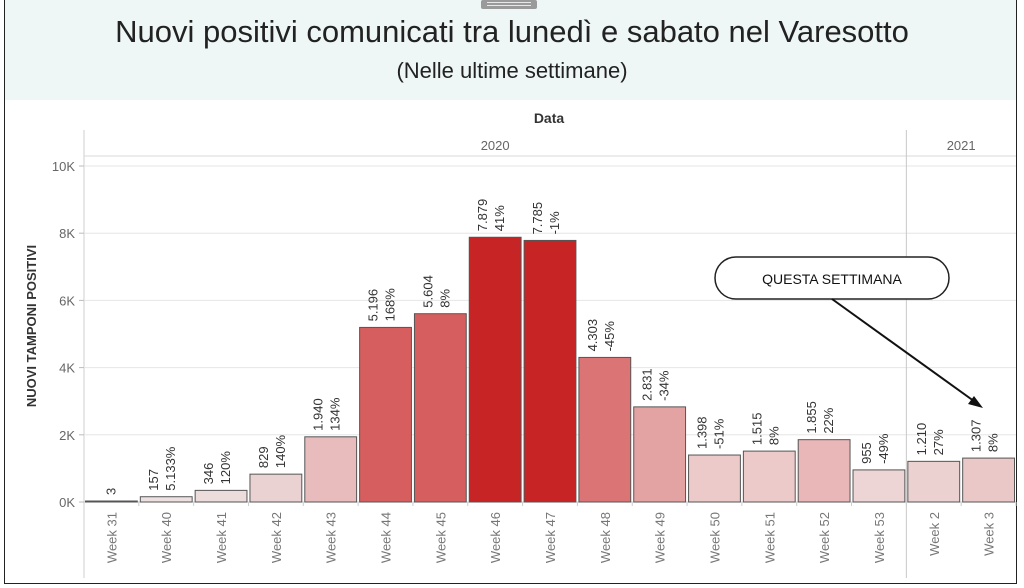  I want to click on percent-change-label: 41%, so click(499, 218).